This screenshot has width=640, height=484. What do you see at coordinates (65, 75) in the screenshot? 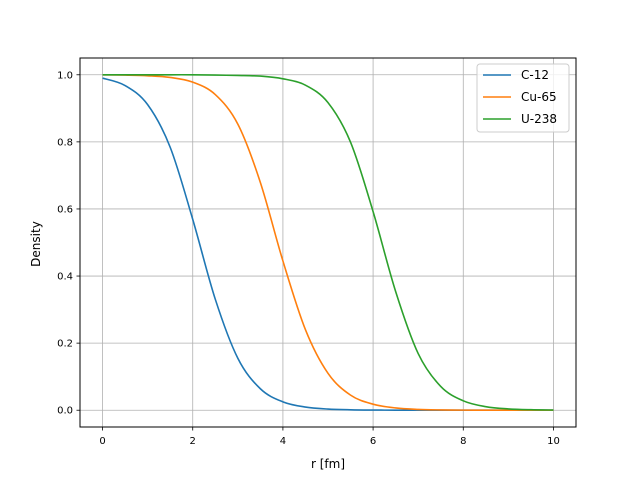
I see `y-tick-label: 1.0` at bounding box center [65, 75].